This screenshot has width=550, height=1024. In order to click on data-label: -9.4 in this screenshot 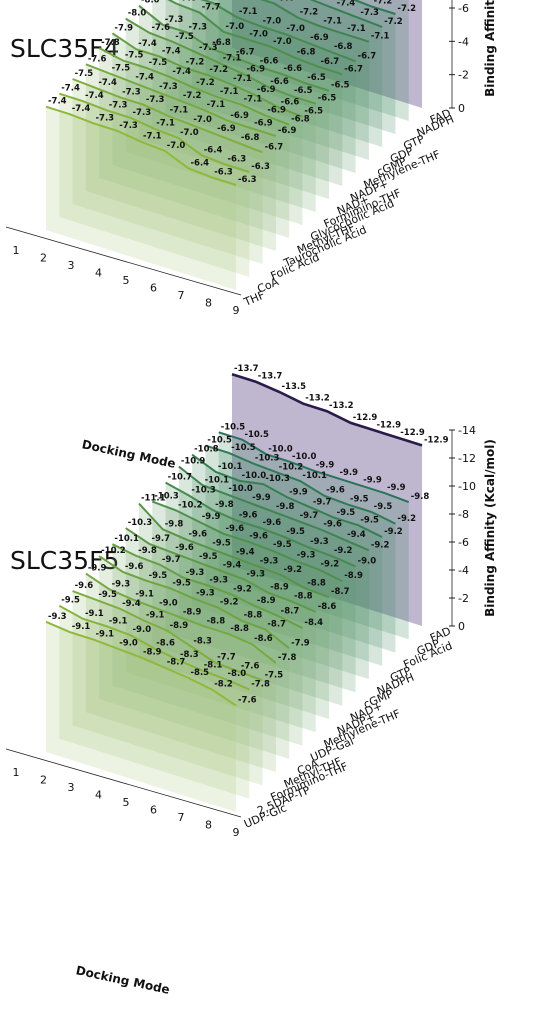, I will do `click(356, 535)`.